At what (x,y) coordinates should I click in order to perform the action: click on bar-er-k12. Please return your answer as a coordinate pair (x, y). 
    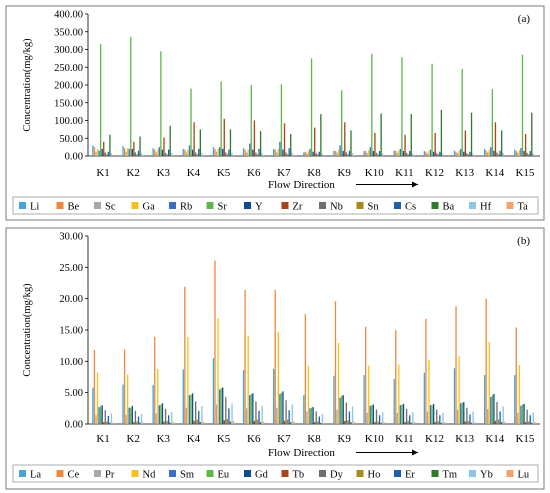
    Looking at the image, I should click on (440, 419).